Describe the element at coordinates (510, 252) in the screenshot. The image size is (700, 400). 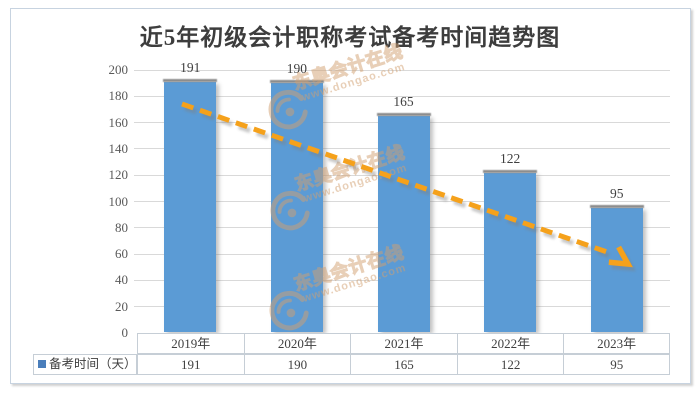
I see `bar-2022年` at that location.